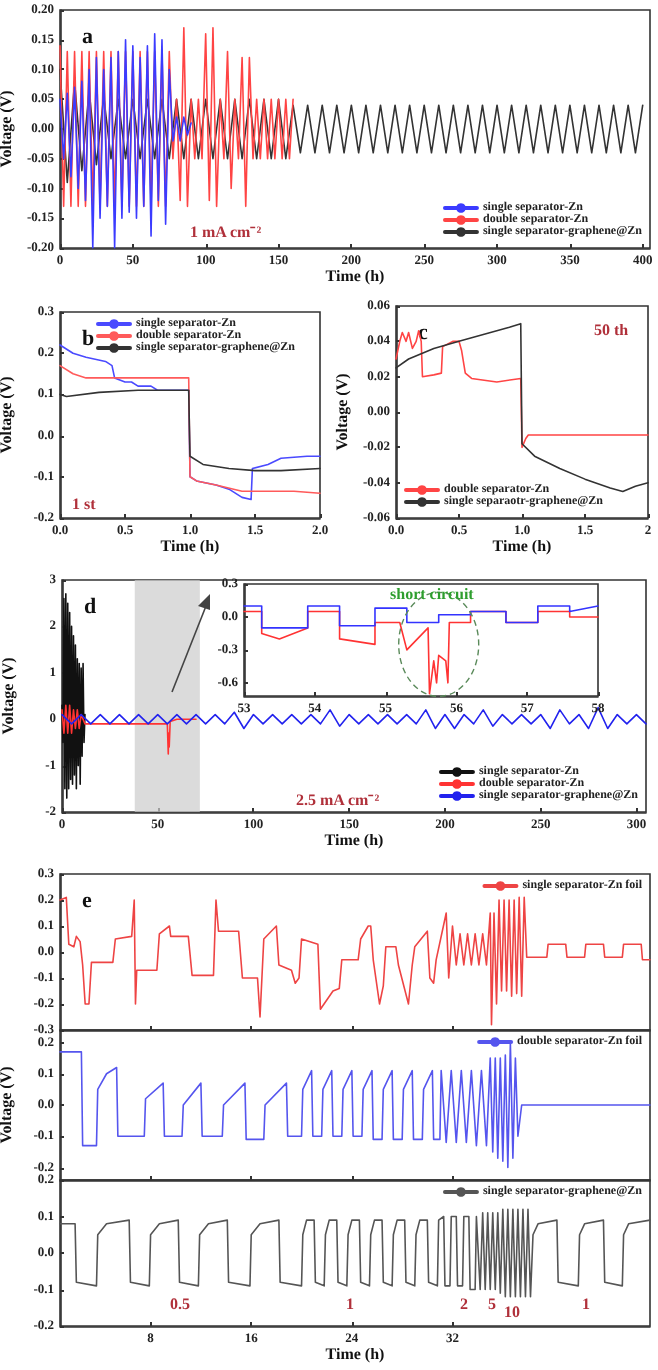 The height and width of the screenshot is (1370, 658). What do you see at coordinates (432, 594) in the screenshot?
I see `annotation: short circuit` at bounding box center [432, 594].